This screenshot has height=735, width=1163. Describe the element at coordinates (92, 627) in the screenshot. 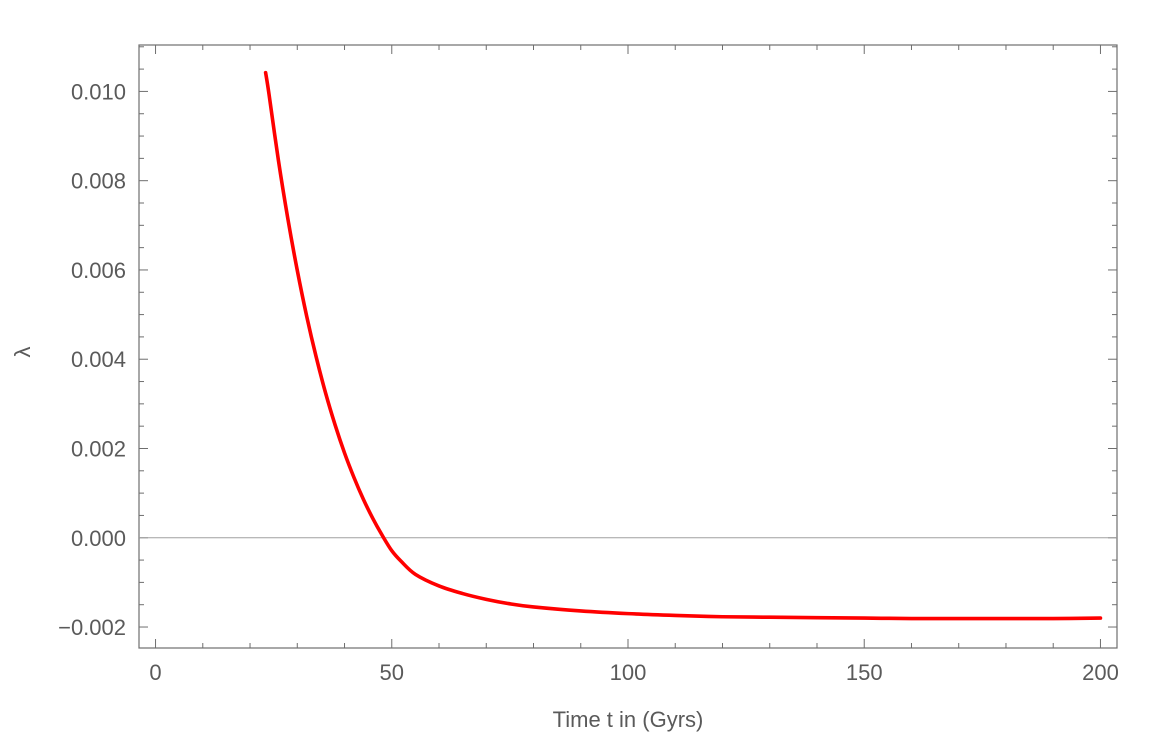

I see `y-tick-label: −0.002` at that location.